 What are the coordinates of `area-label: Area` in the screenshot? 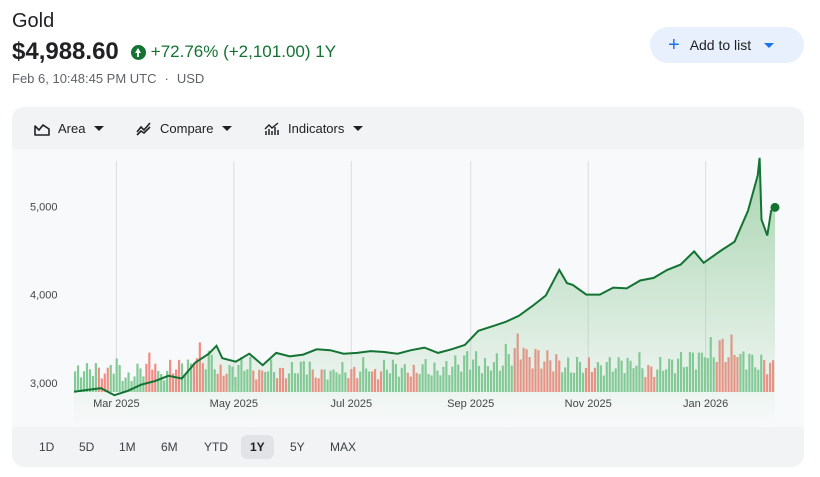 It's located at (72, 128).